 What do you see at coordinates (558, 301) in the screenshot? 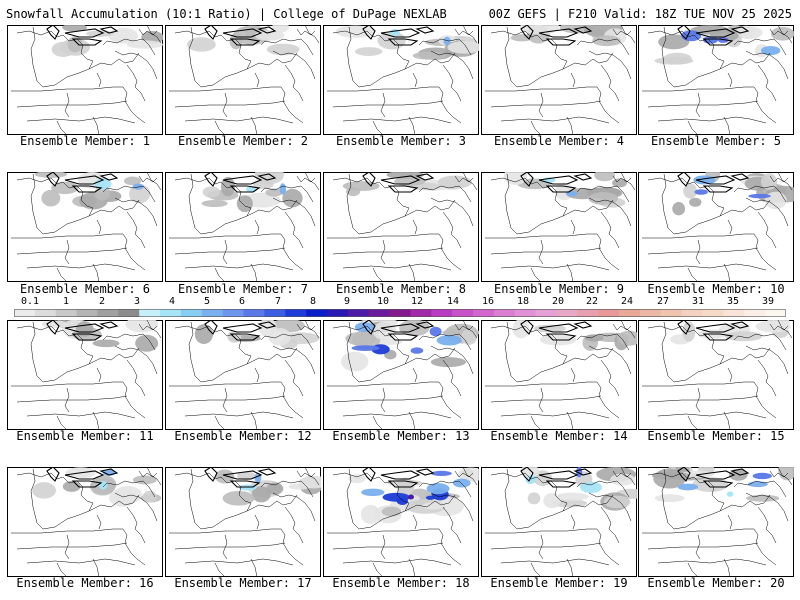
I see `scale-tick-label: 20` at bounding box center [558, 301].